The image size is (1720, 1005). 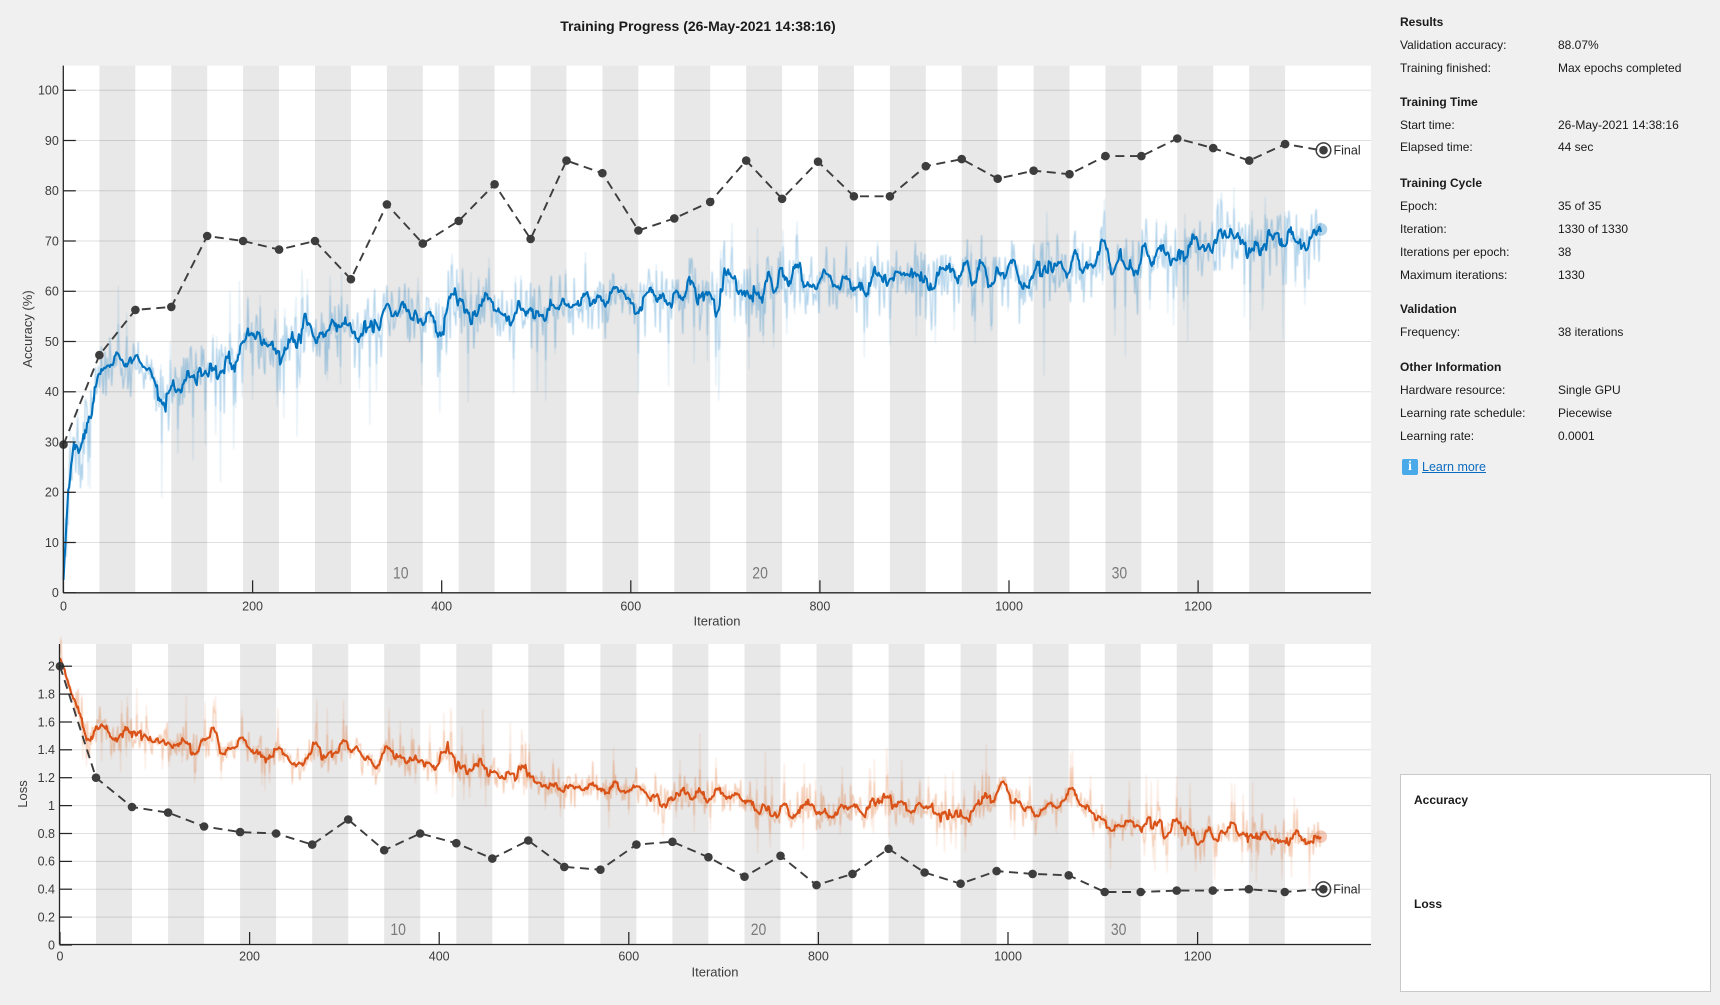 I want to click on svg-text: Accuracy (%), so click(x=27, y=328).